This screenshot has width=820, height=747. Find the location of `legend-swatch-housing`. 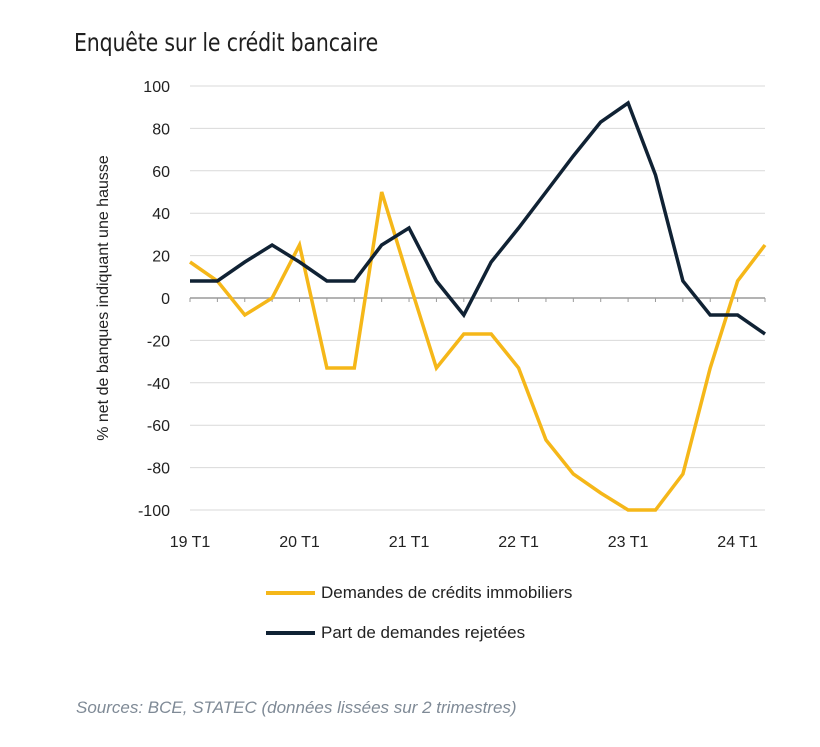

legend-swatch-housing is located at coordinates (290, 593).